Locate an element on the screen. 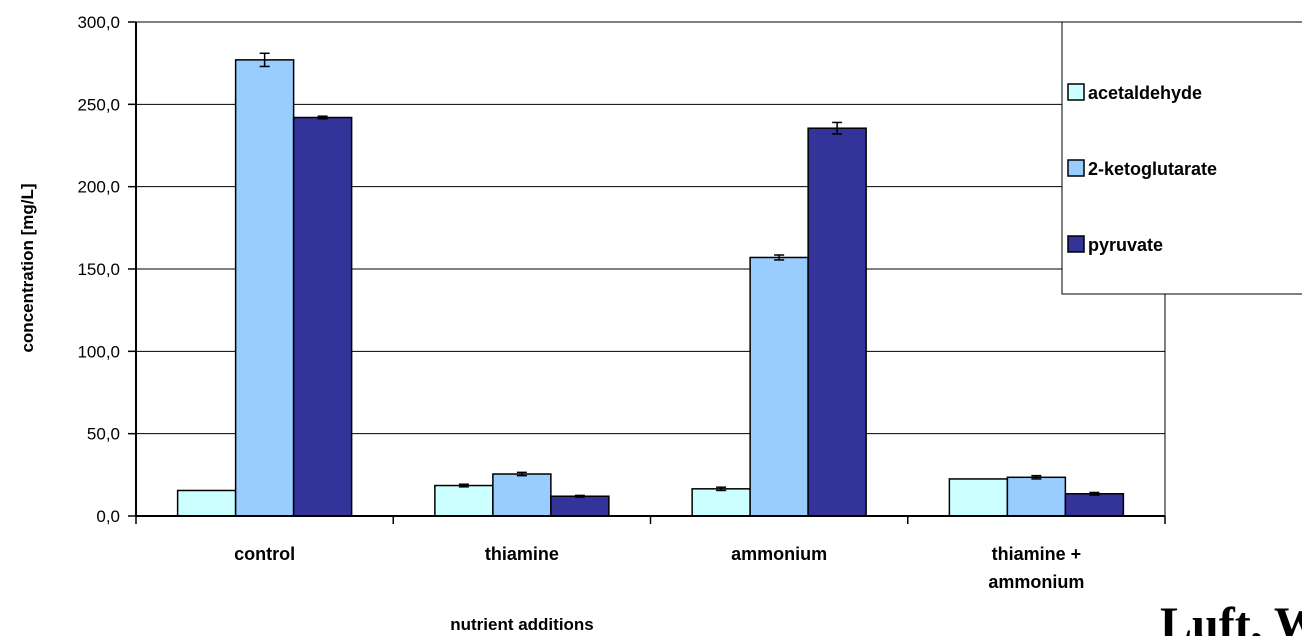  y-tick-label: 200,0 is located at coordinates (98, 187).